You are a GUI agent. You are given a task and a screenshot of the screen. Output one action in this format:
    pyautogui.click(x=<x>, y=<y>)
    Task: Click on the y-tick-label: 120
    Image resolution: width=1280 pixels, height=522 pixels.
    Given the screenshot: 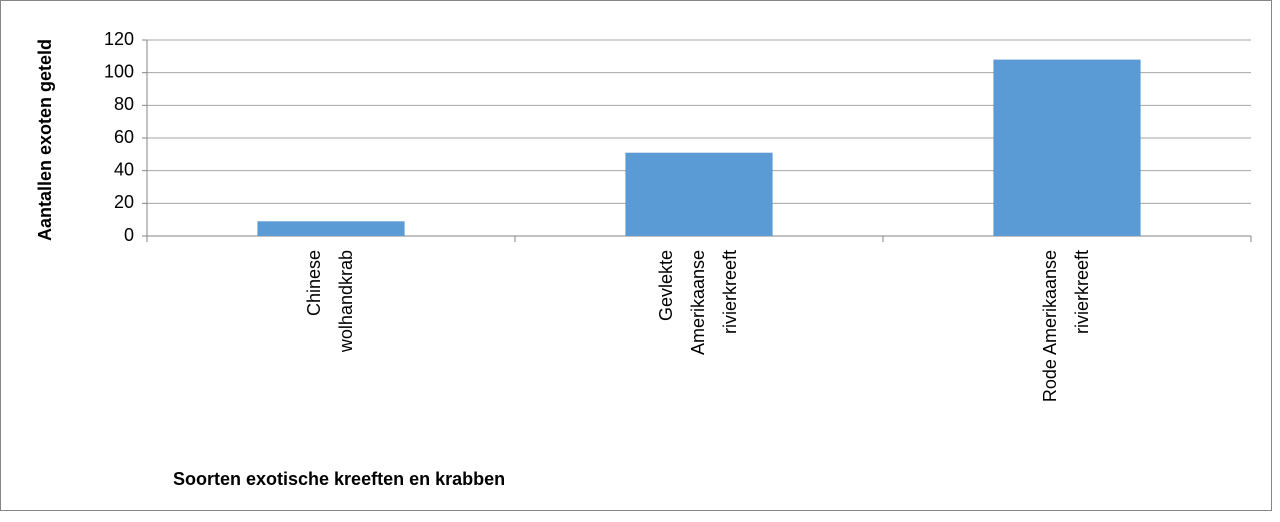 What is the action you would take?
    pyautogui.click(x=119, y=39)
    